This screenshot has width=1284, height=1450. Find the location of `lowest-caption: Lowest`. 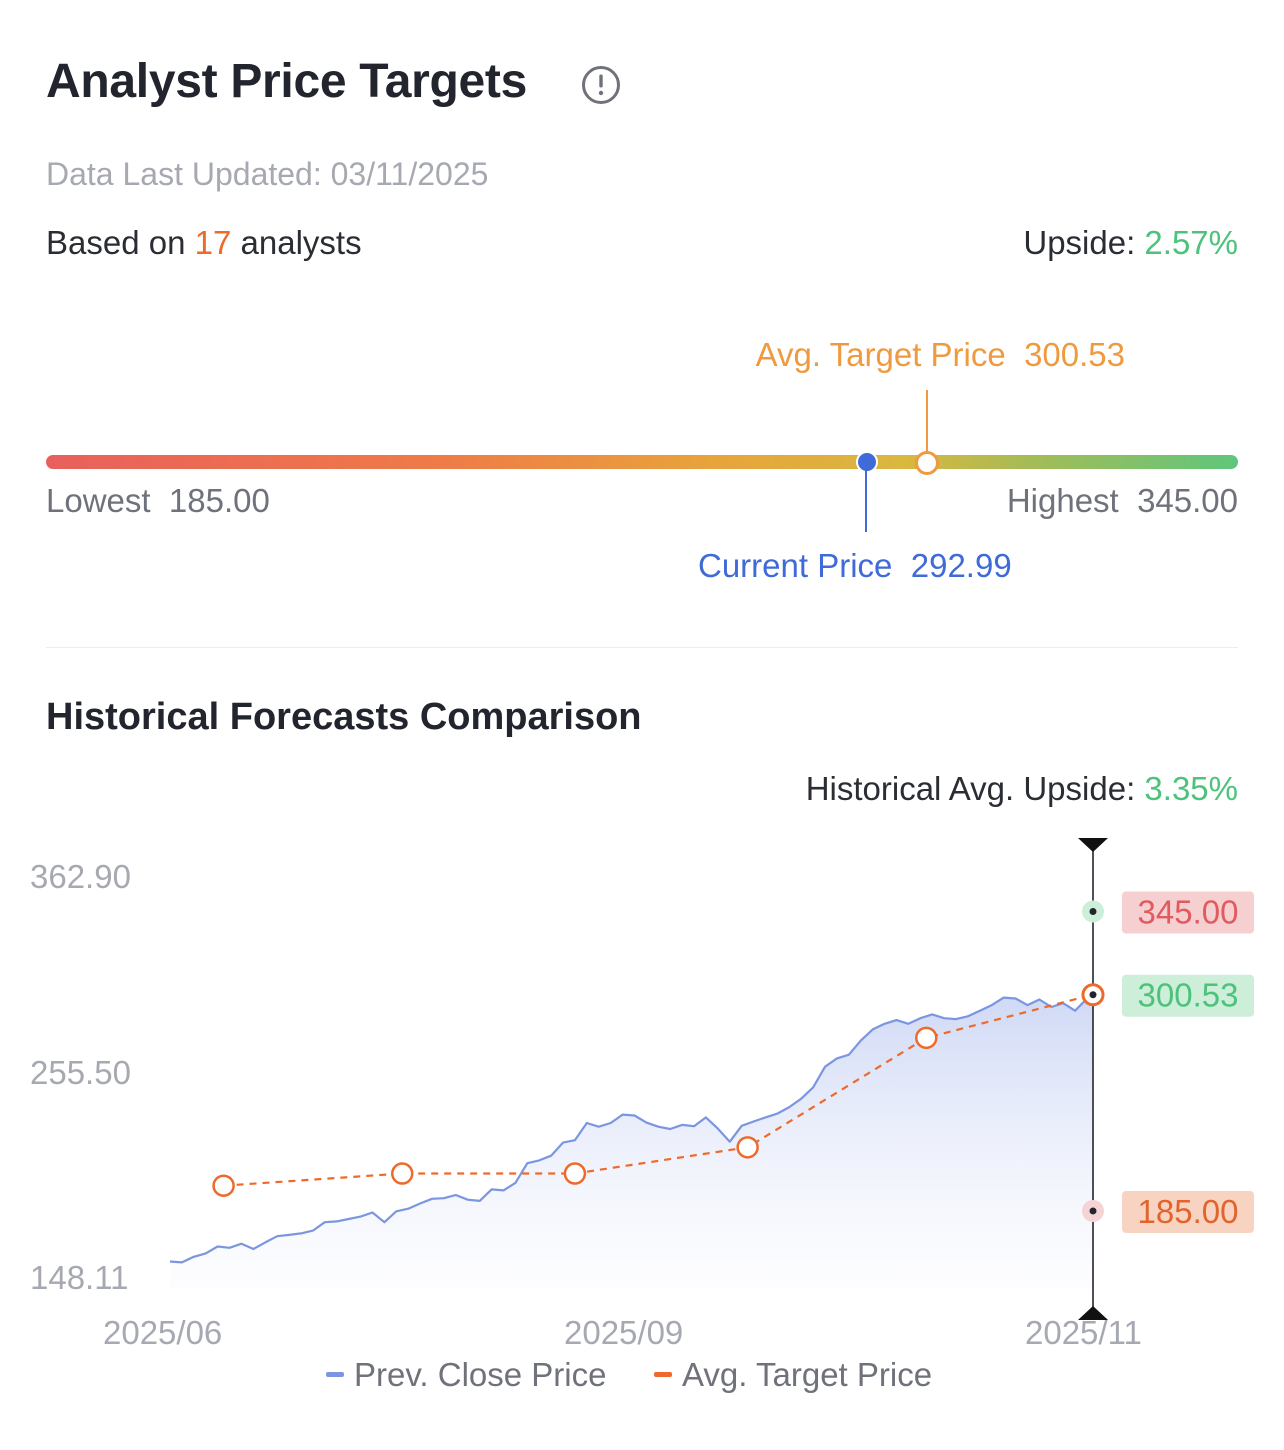

lowest-caption: Lowest is located at coordinates (98, 500).